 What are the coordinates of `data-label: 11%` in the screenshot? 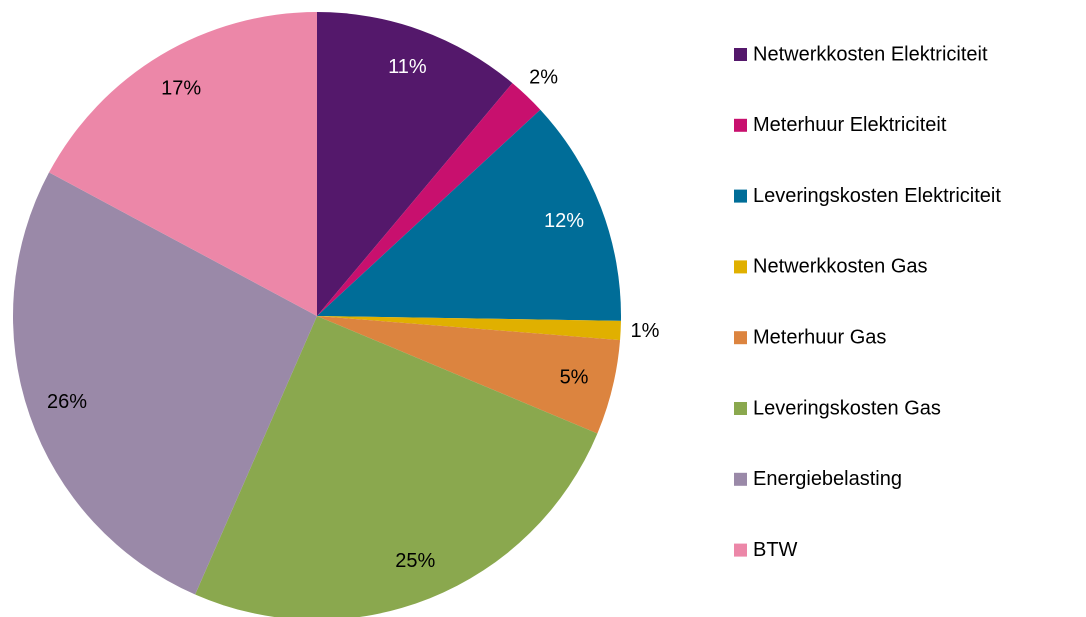 It's located at (407, 67).